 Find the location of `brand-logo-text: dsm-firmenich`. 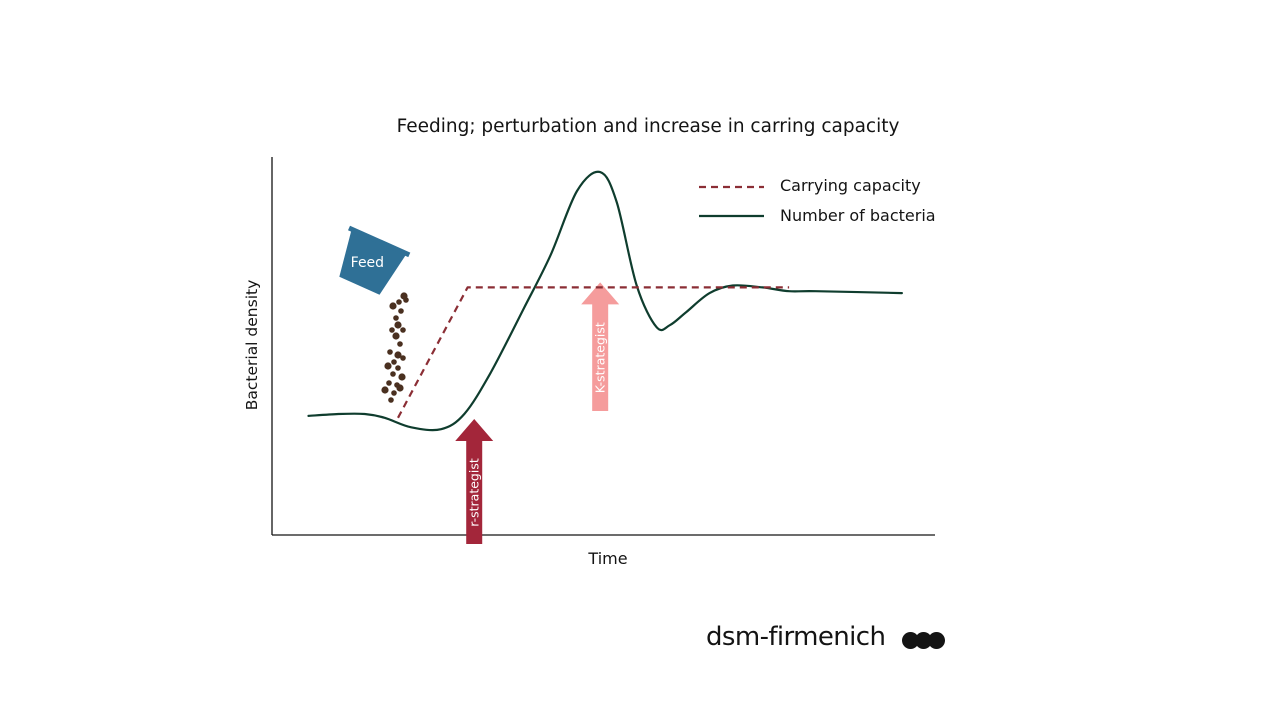

brand-logo-text: dsm-firmenich is located at coordinates (796, 637).